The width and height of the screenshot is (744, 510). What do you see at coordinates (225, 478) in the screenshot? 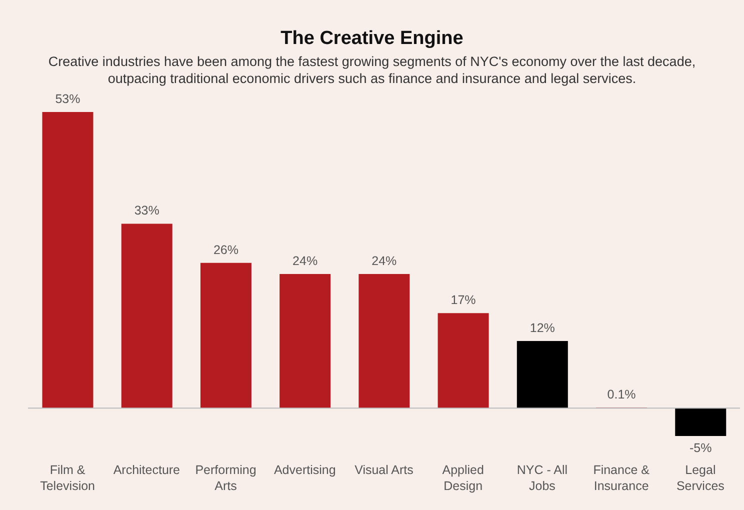
I see `x-tick-label: Performing Arts` at bounding box center [225, 478].